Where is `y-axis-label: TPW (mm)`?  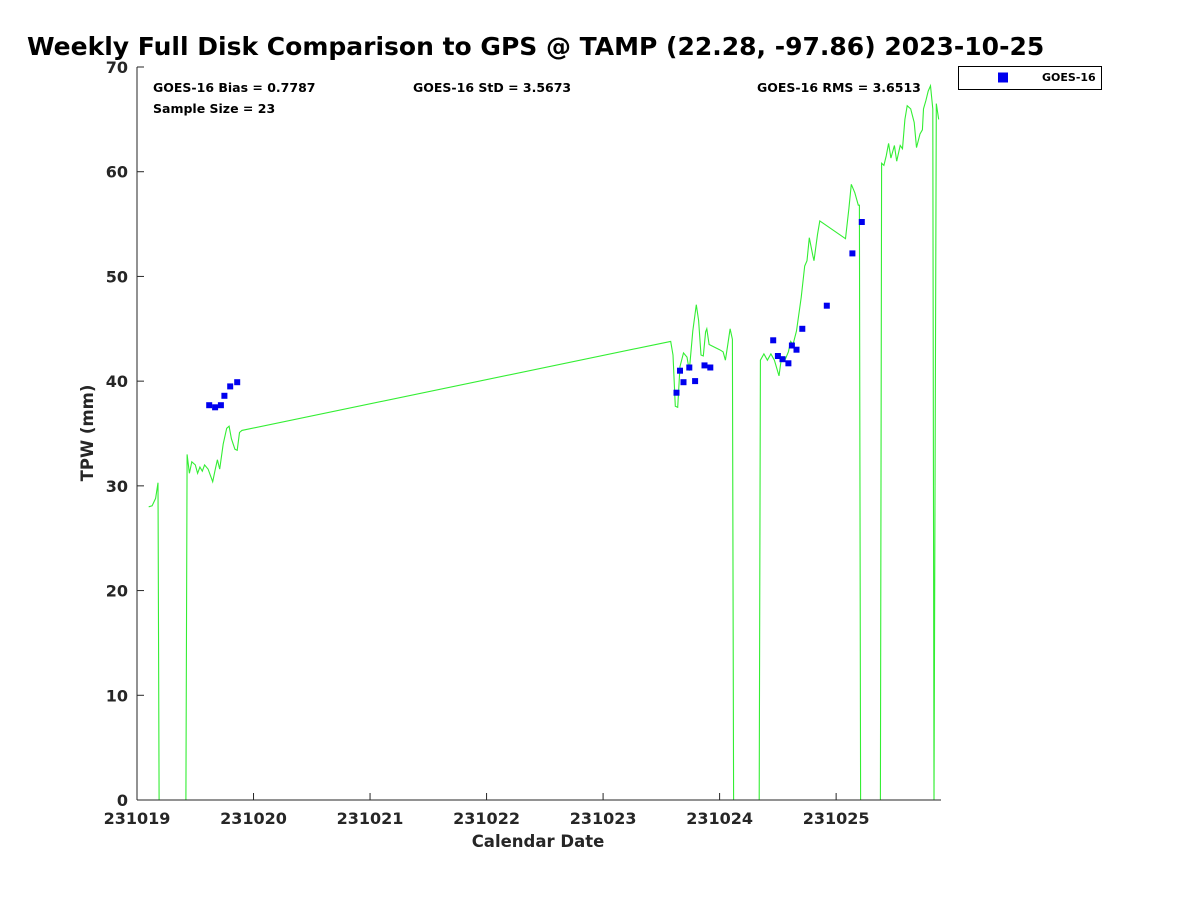 y-axis-label: TPW (mm) is located at coordinates (87, 433).